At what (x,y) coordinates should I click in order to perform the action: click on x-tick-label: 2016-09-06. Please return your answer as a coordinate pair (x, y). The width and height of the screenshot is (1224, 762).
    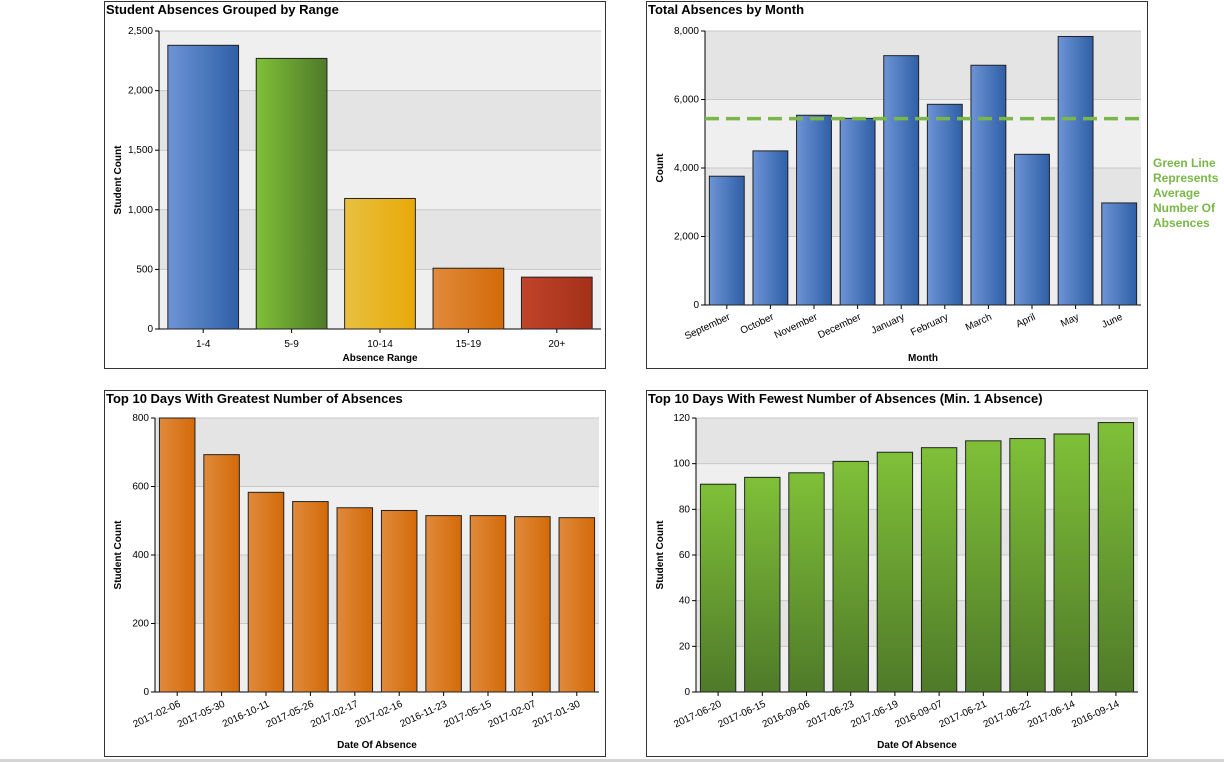
    Looking at the image, I should click on (786, 715).